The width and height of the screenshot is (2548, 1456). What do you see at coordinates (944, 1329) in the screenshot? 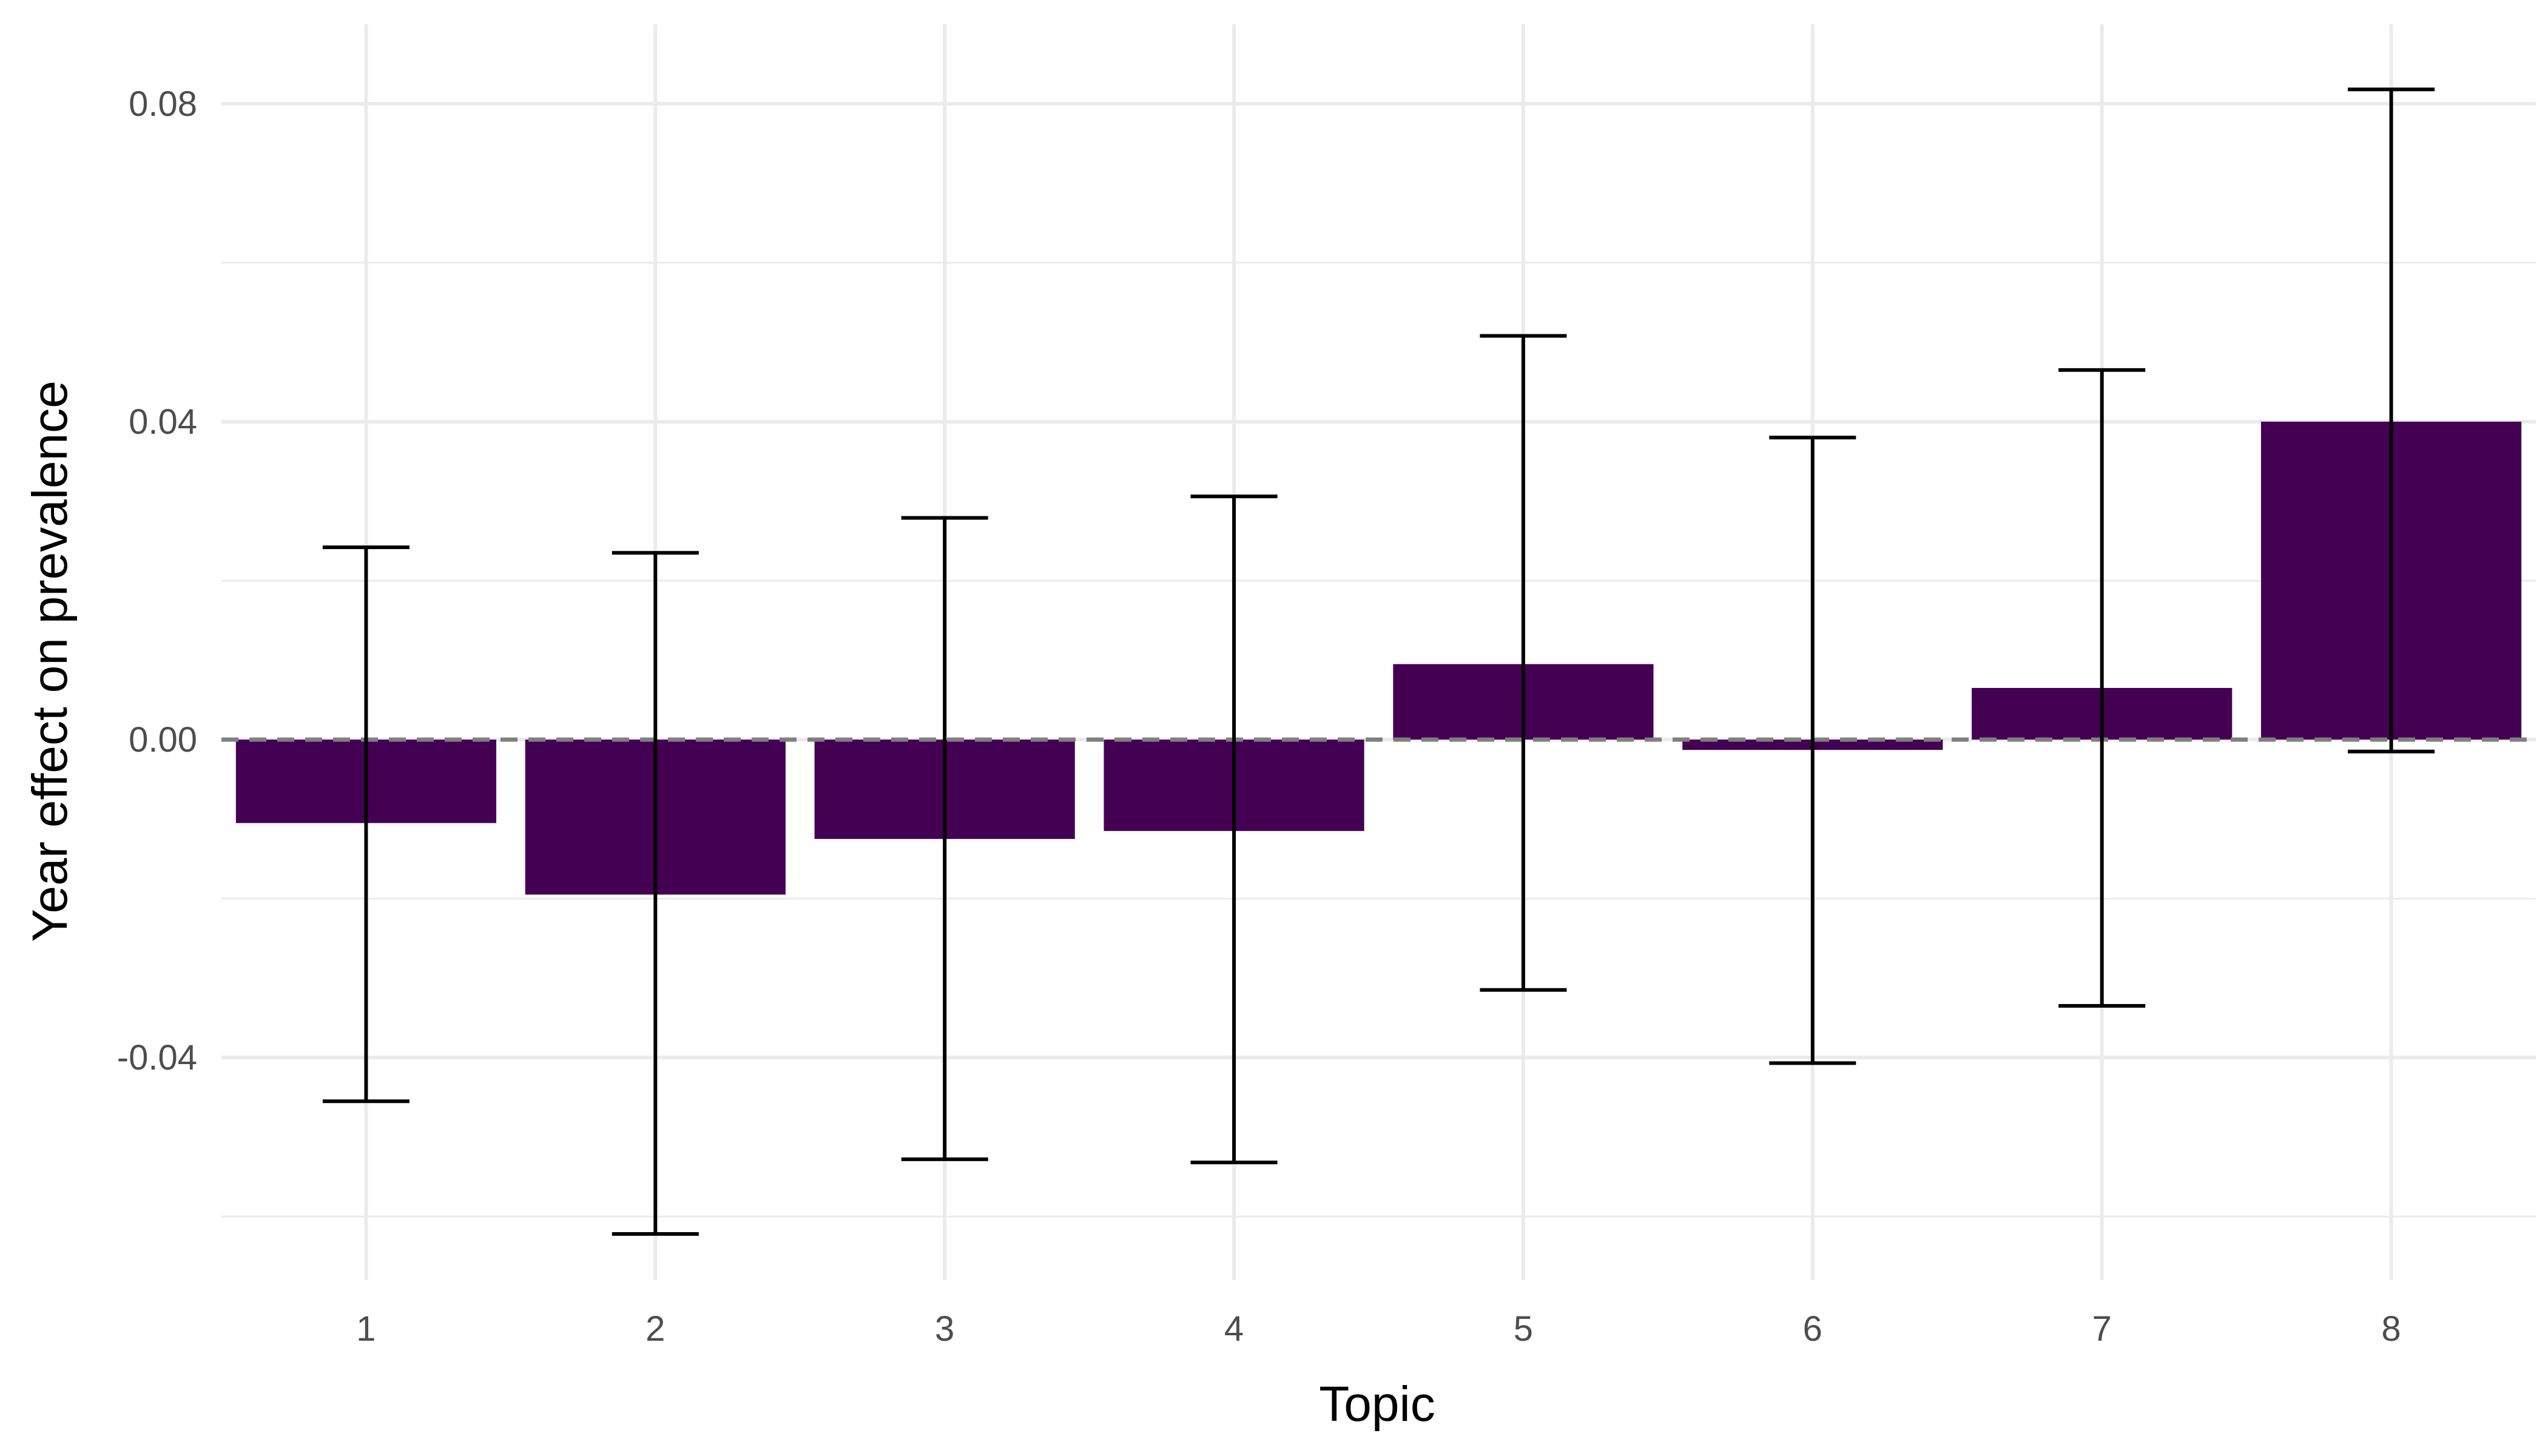
I see `x-tick-label: 3` at bounding box center [944, 1329].